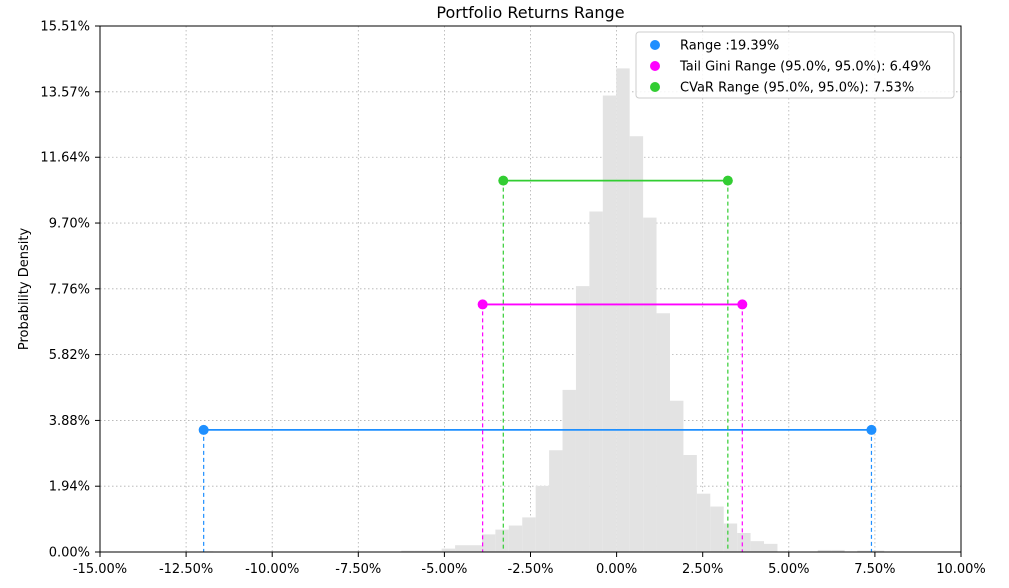 This screenshot has height=588, width=1009. What do you see at coordinates (702, 569) in the screenshot?
I see `x-tick-label: 2.50%` at bounding box center [702, 569].